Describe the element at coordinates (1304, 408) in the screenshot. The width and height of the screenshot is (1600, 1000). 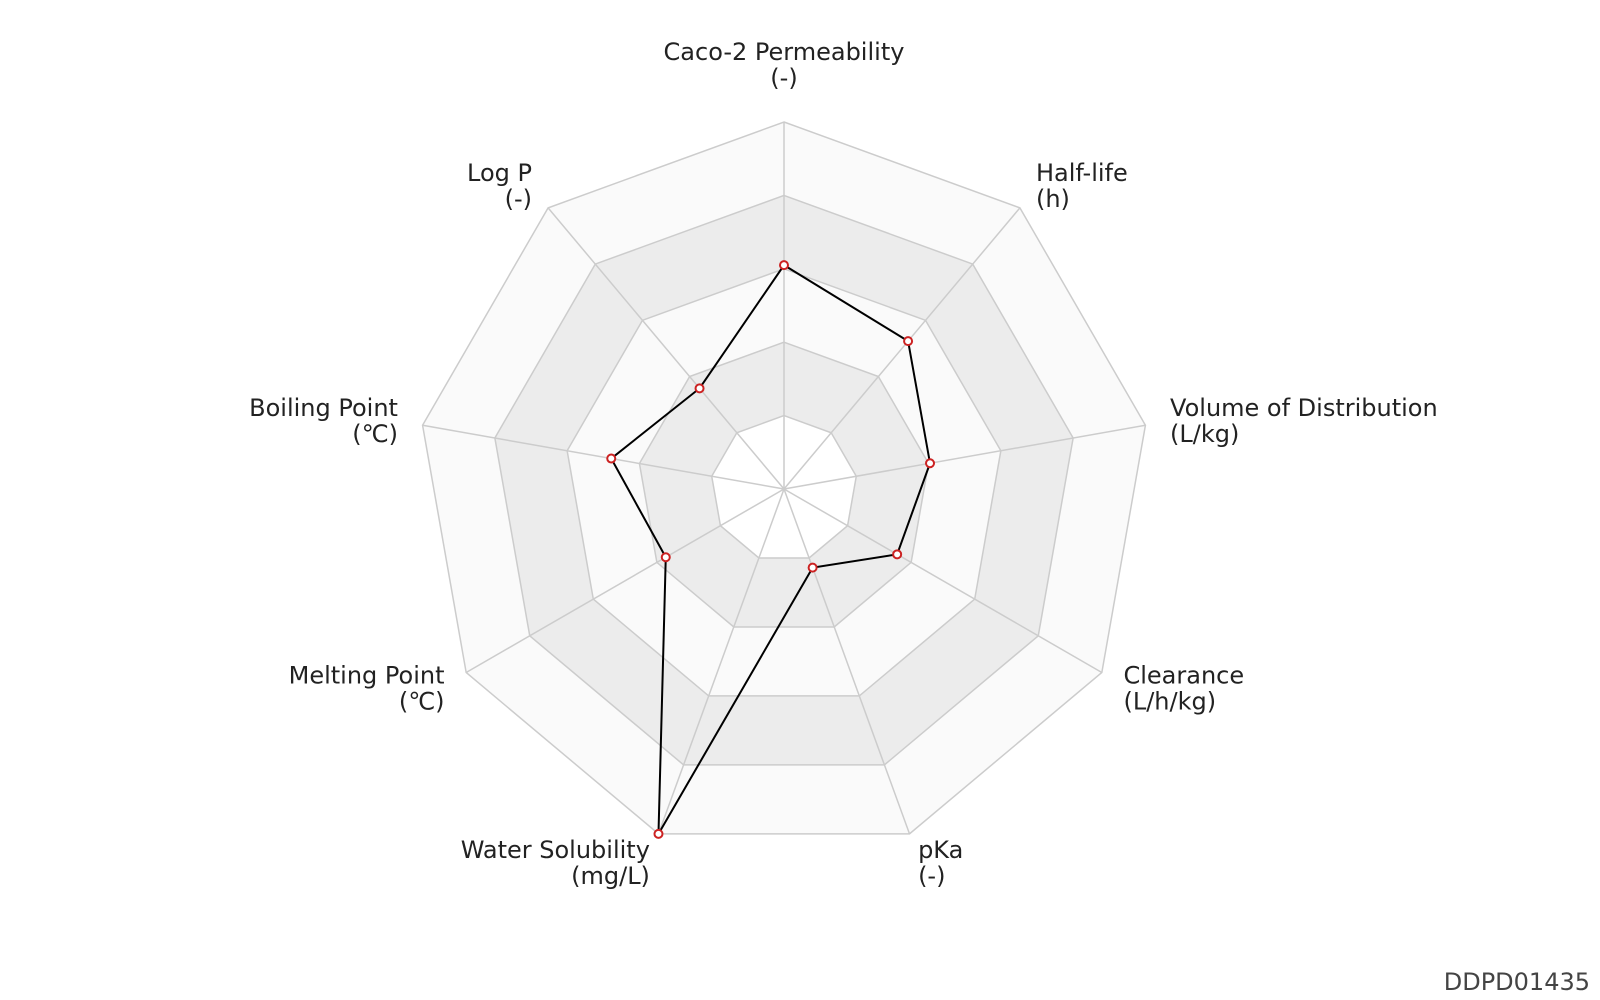
I see `axis-label: Volume of Distribution` at that location.